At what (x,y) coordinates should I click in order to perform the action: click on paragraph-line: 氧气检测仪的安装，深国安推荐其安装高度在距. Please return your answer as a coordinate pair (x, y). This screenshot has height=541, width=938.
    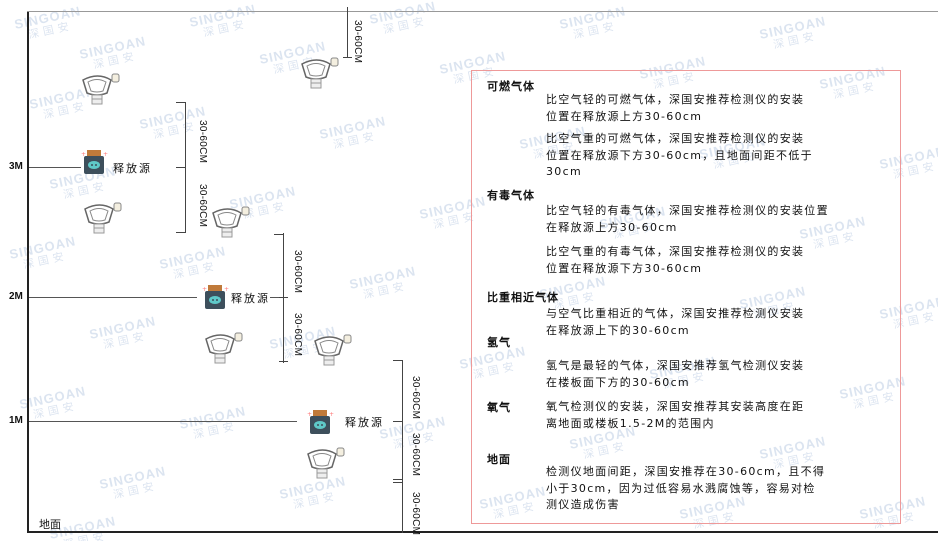
    Looking at the image, I should click on (675, 406).